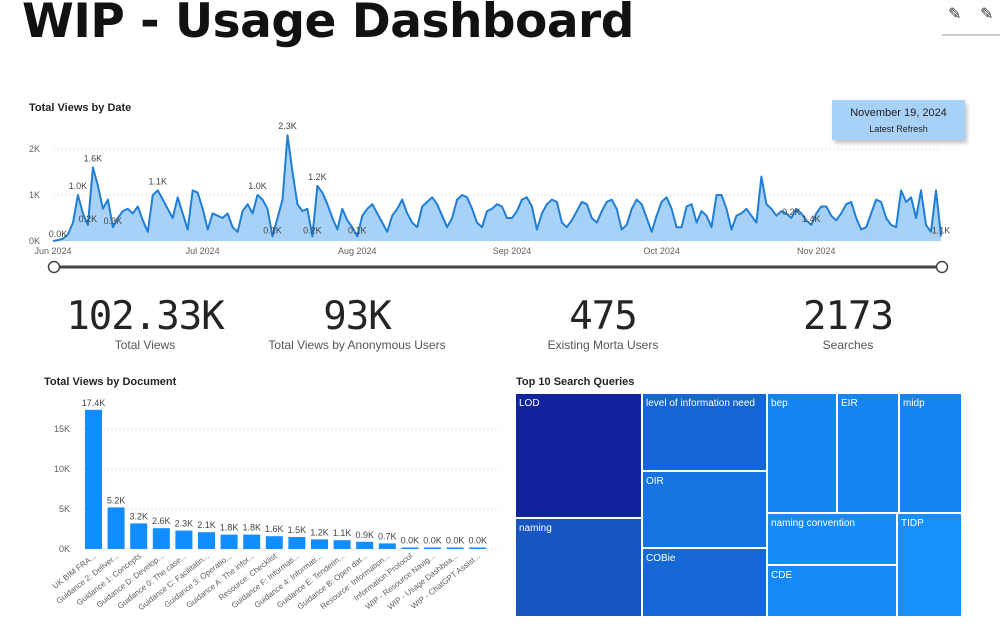 This screenshot has height=627, width=1000. Describe the element at coordinates (387, 536) in the screenshot. I see `data-label: 0.7K` at that location.